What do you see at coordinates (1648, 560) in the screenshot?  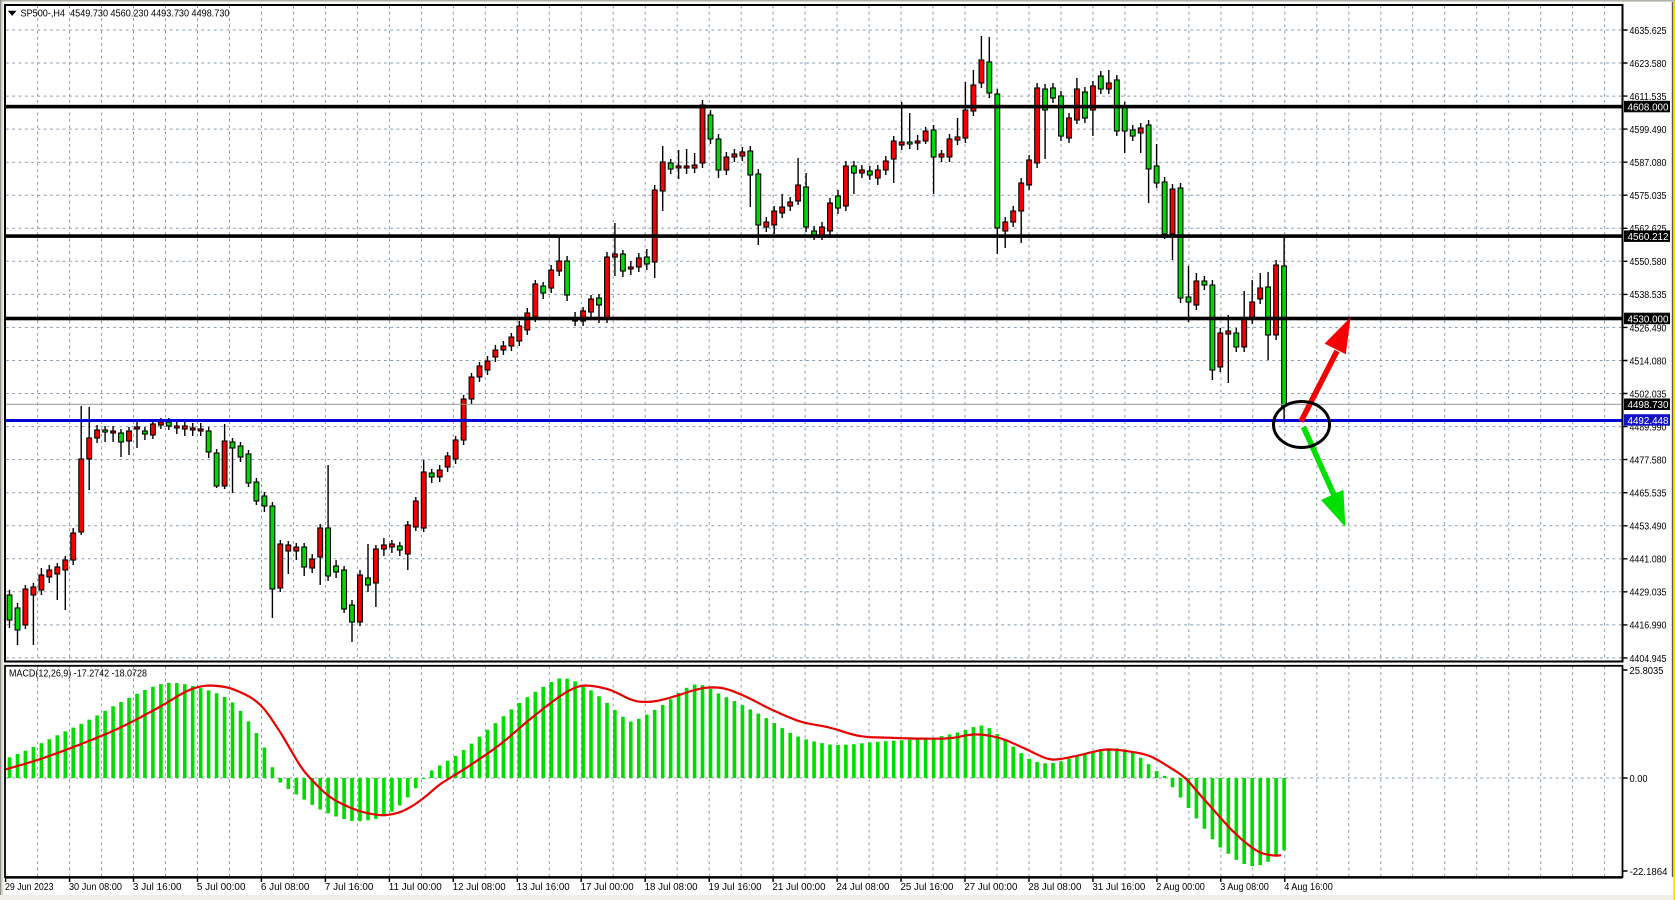 I see `svg-text: 4441.080` at bounding box center [1648, 560].